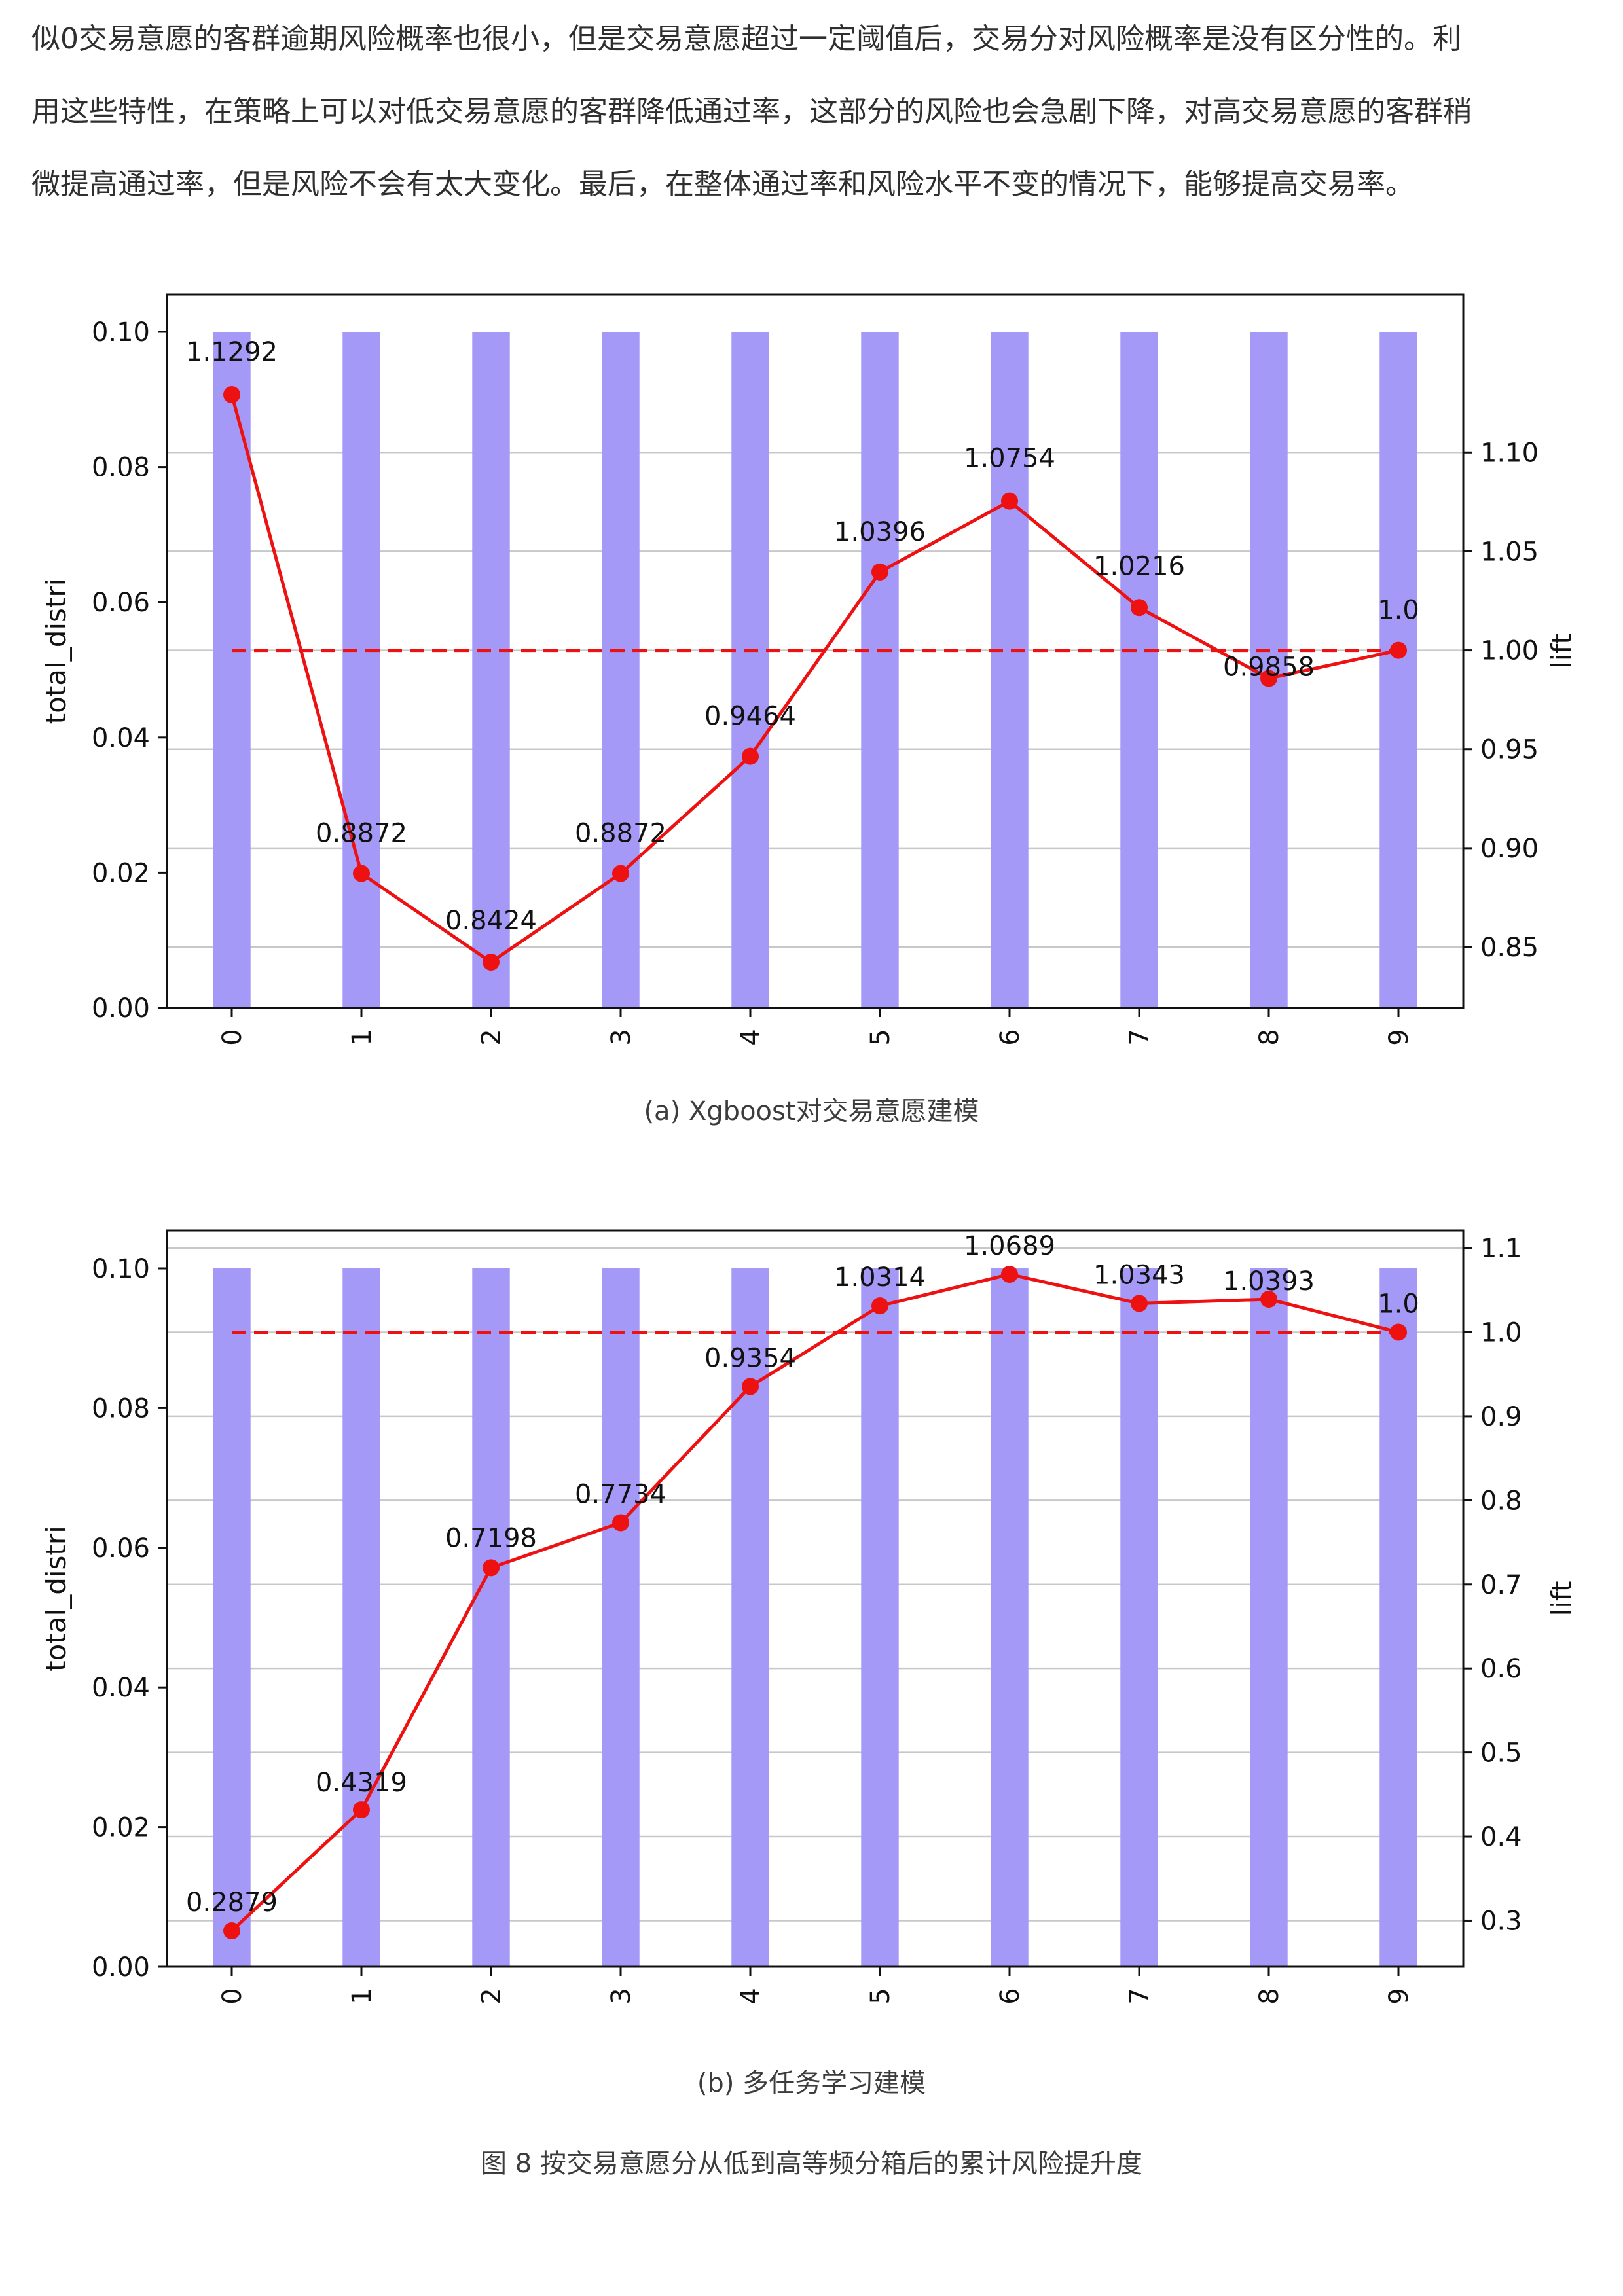  What do you see at coordinates (56, 652) in the screenshot?
I see `chart-a-ylabel-left: total_distri` at bounding box center [56, 652].